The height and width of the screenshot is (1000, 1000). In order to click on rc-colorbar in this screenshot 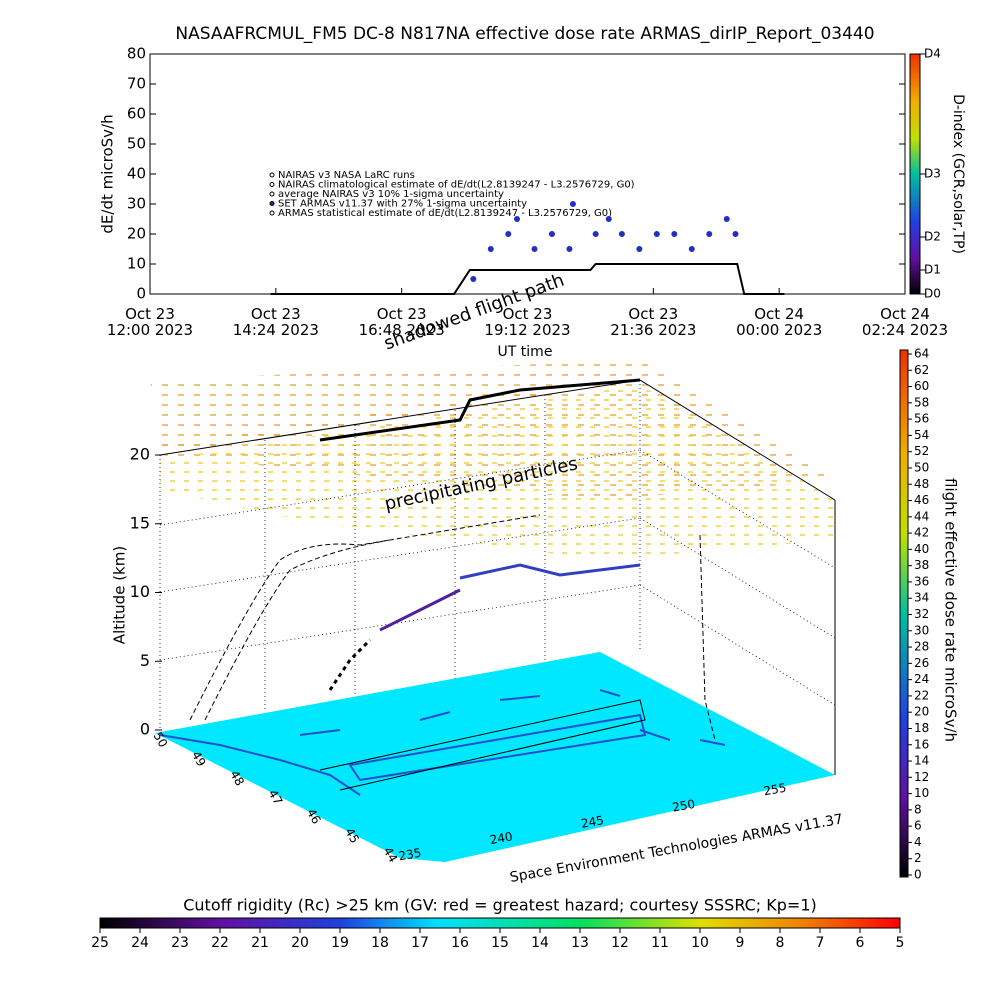, I will do `click(500, 923)`.